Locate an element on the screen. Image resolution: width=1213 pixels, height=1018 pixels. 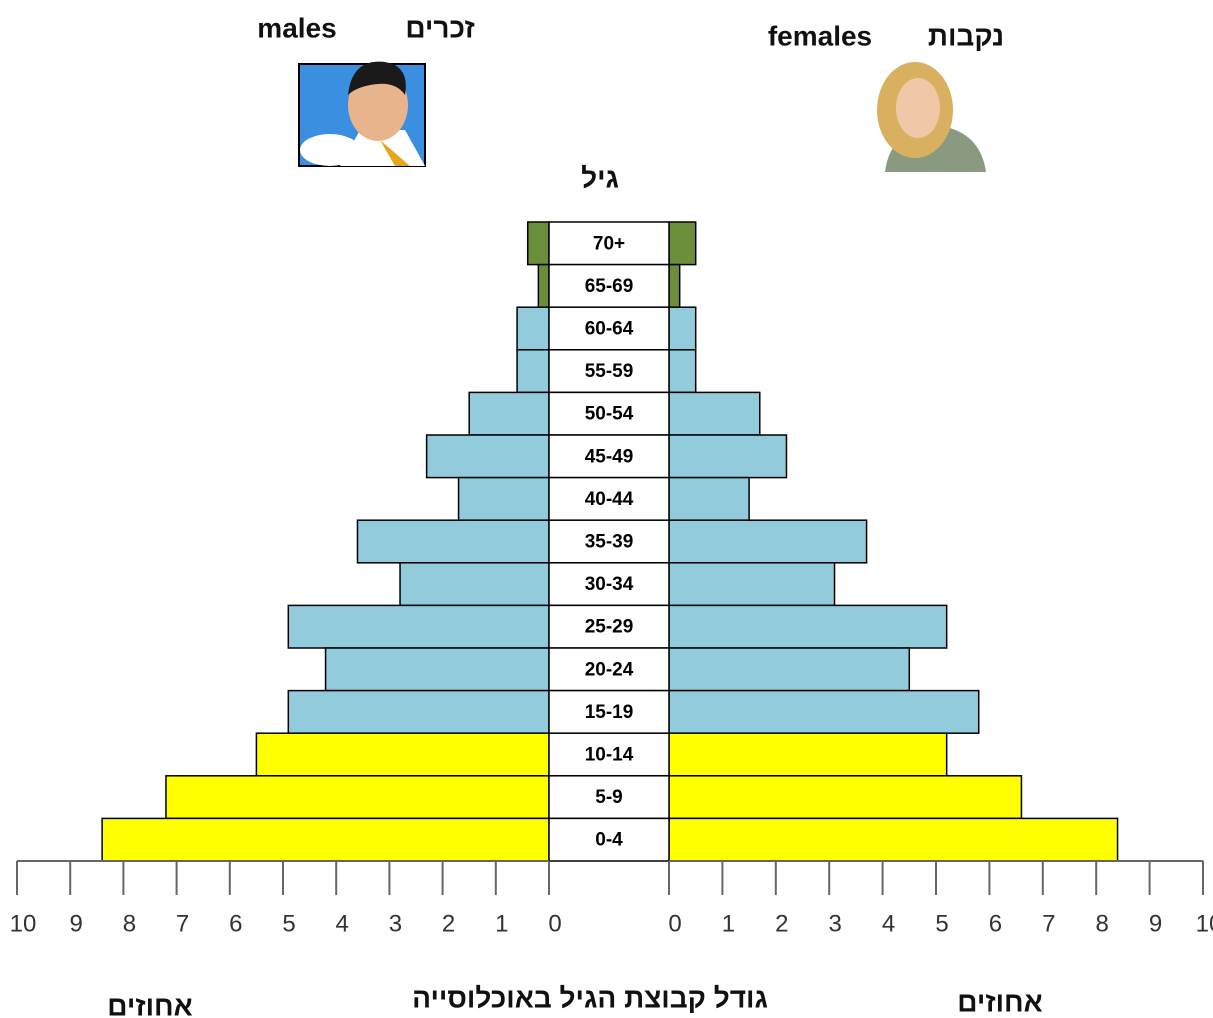
category-label: 20-24 is located at coordinates (609, 669).